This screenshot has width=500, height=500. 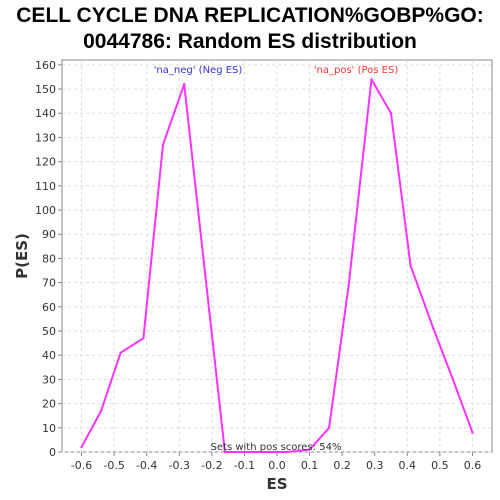 I want to click on x-tick-label: 0.4, so click(x=408, y=465).